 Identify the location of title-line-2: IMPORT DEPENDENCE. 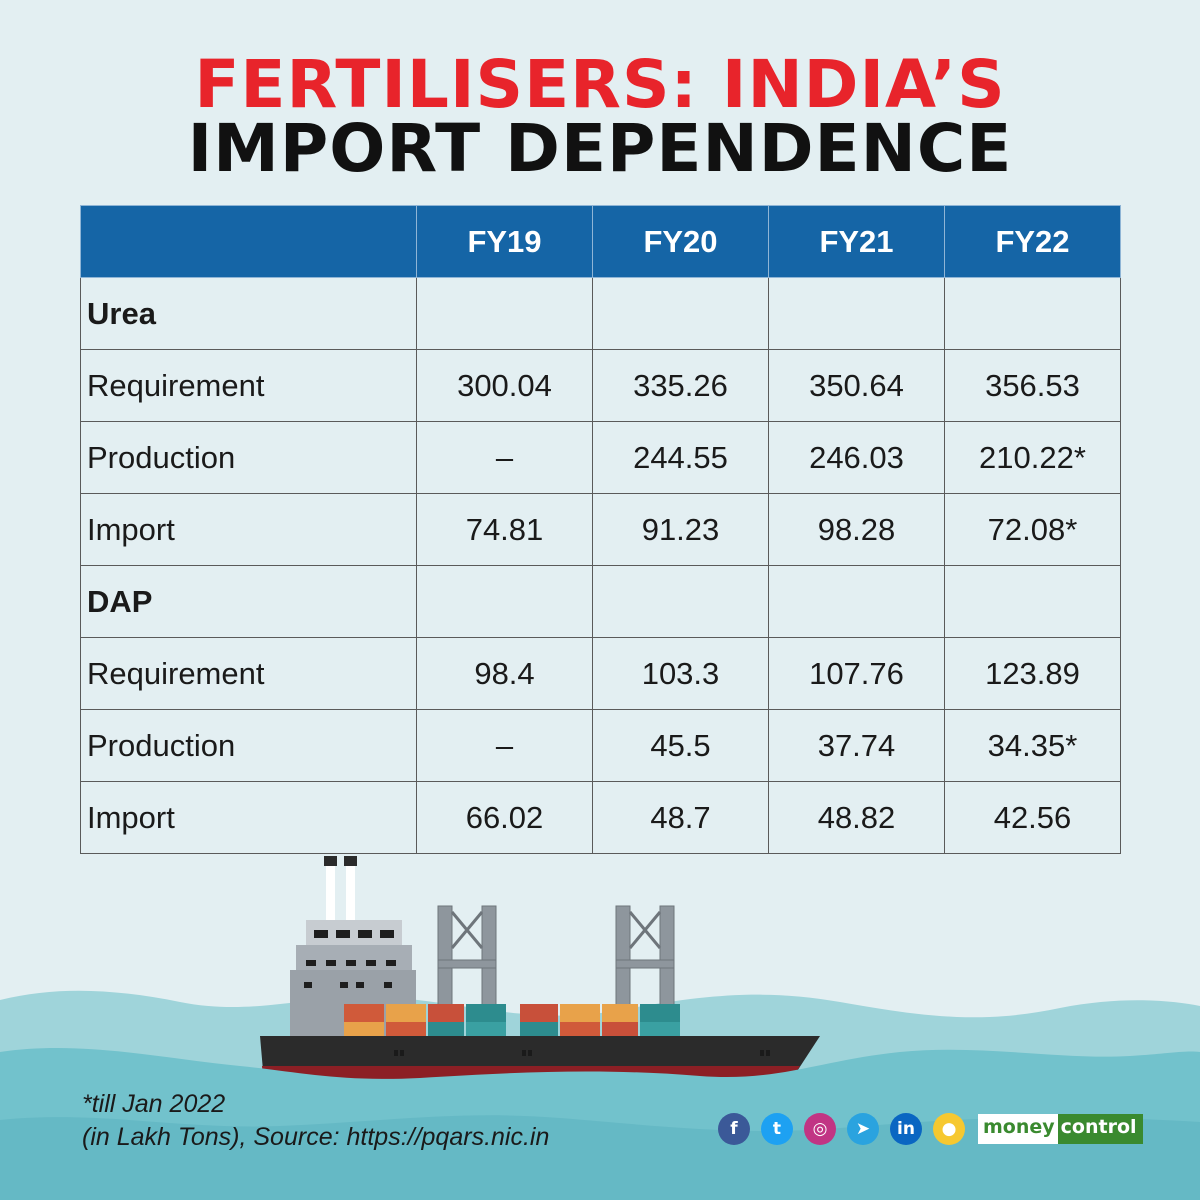
(600, 148).